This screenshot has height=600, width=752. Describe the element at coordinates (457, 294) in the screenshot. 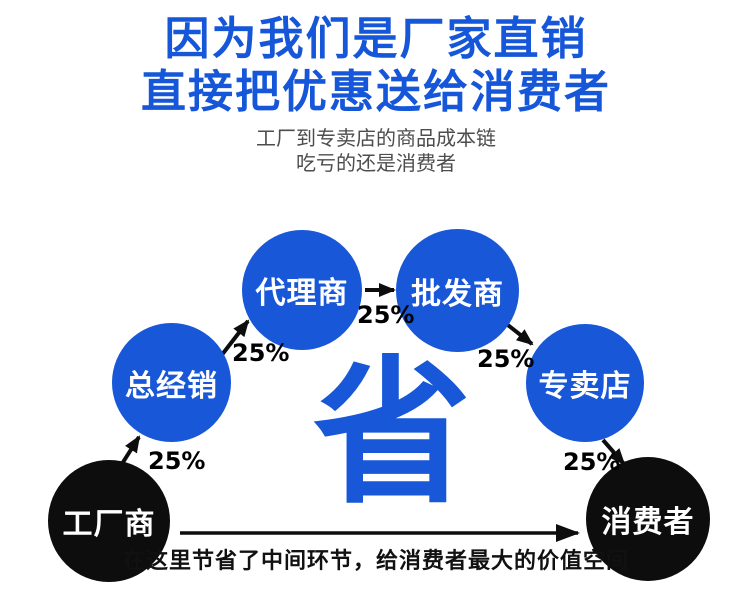

I see `node-wholesaler-label: 批发商` at that location.